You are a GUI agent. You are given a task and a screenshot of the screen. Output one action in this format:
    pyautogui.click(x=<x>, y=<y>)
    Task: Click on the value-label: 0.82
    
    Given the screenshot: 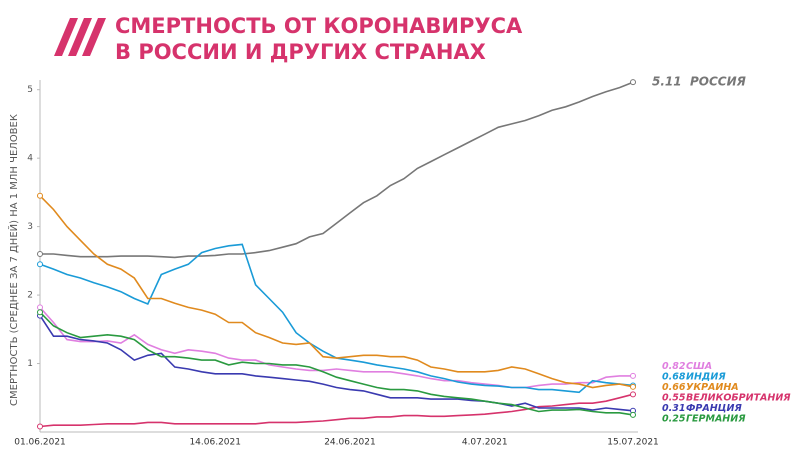 What is the action you would take?
    pyautogui.click(x=674, y=366)
    